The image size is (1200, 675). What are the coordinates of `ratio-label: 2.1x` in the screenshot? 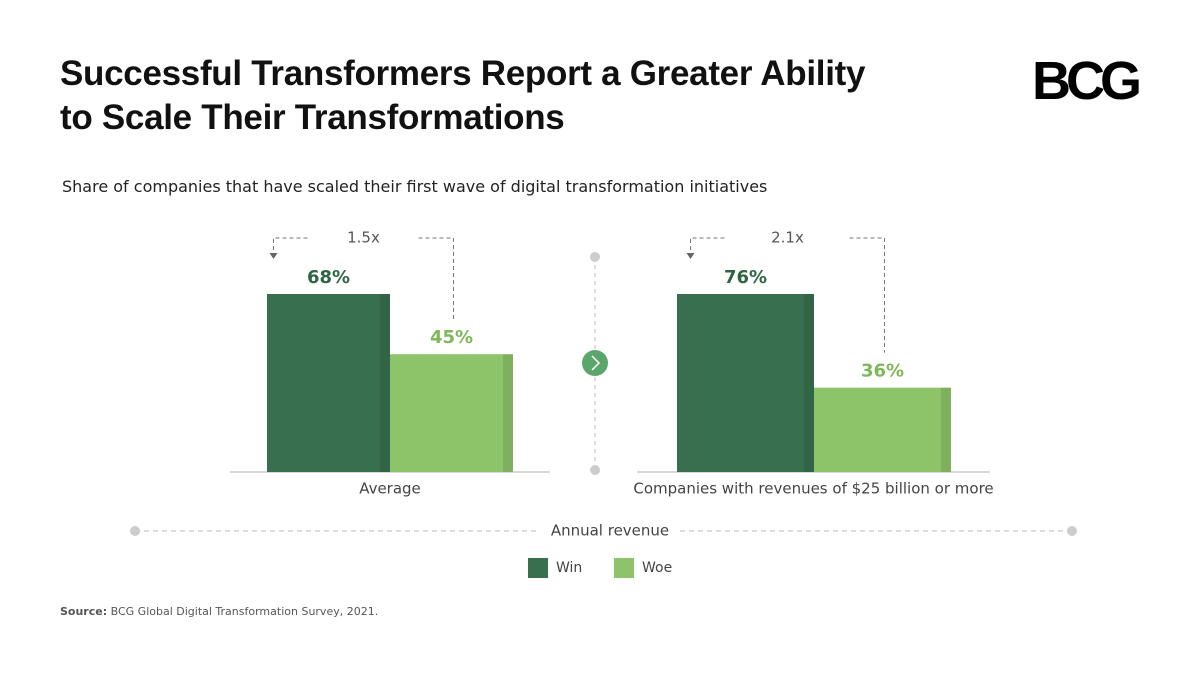 It's located at (787, 238).